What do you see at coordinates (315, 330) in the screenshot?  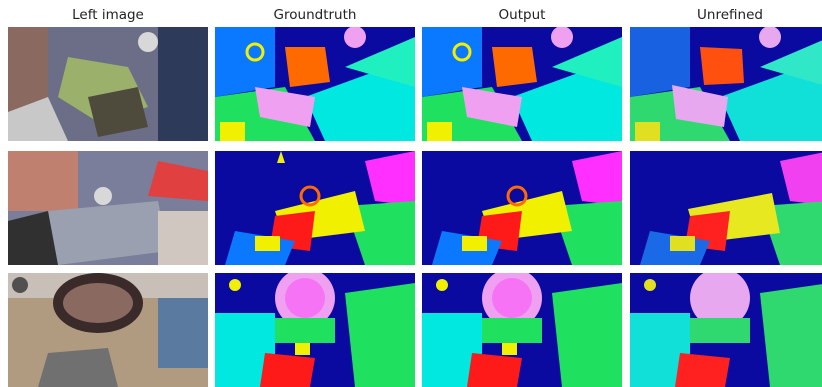 I see `row3-groundtruth` at bounding box center [315, 330].